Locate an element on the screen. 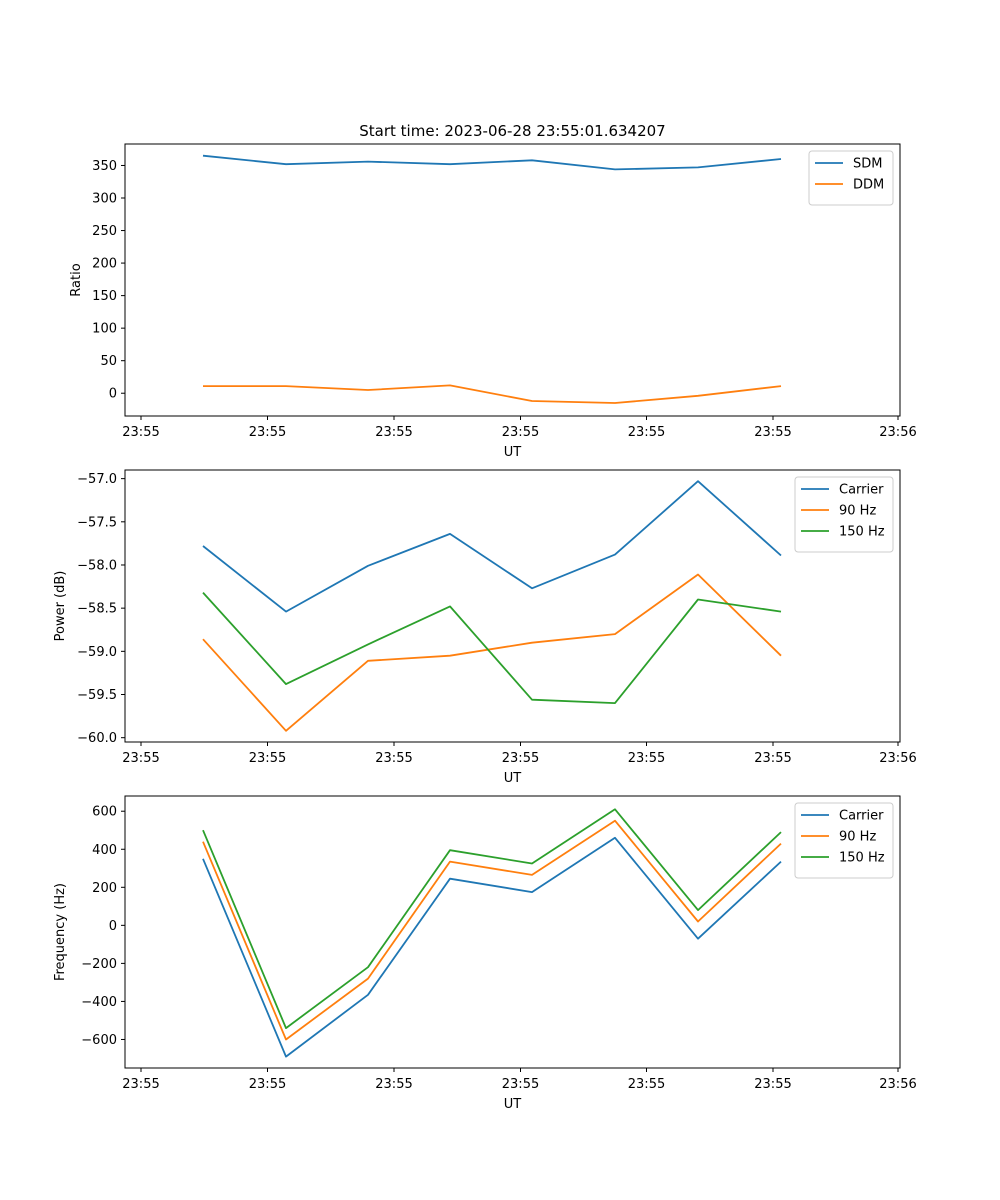  y-tick-label: 350 is located at coordinates (104, 166).